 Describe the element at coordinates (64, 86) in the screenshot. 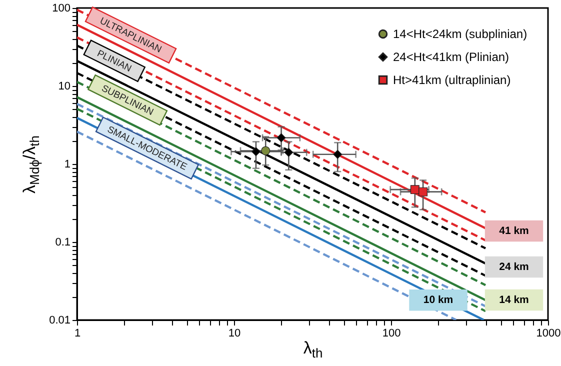

I see `y-tick-label: 10` at that location.